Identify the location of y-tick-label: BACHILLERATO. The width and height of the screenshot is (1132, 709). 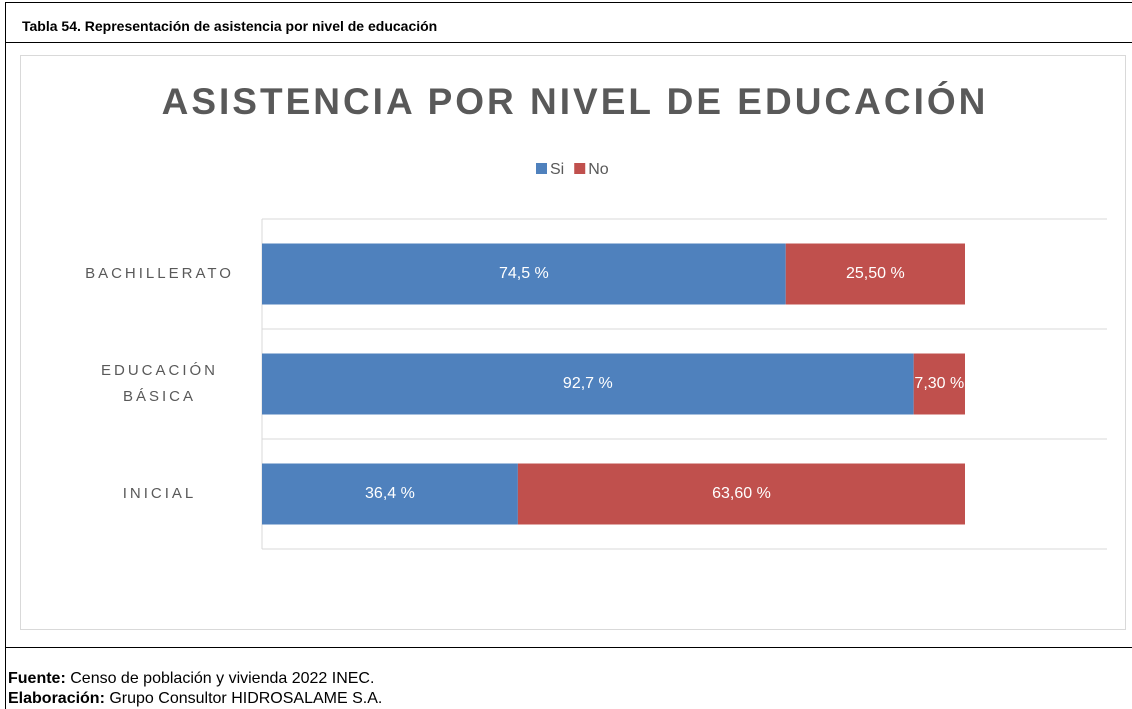
(159, 273).